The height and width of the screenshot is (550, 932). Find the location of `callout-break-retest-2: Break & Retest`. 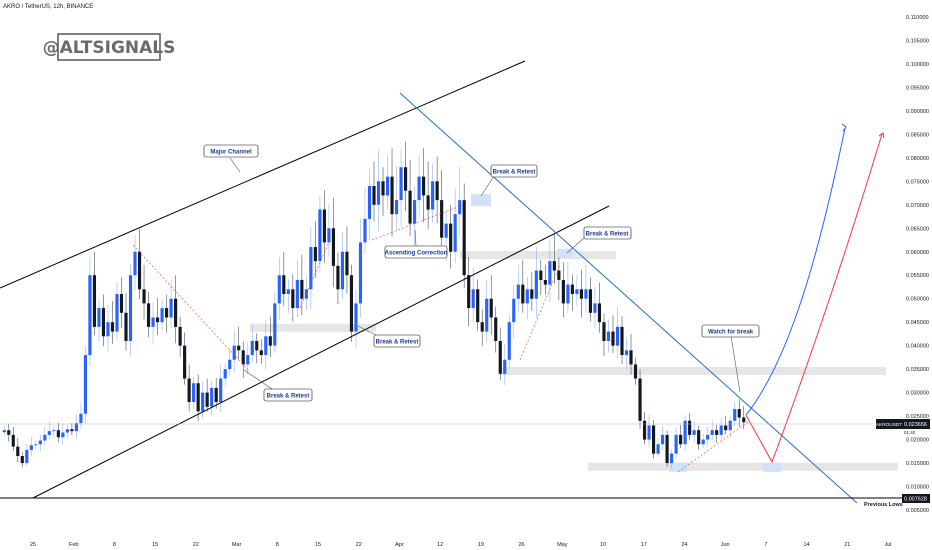

callout-break-retest-2: Break & Retest is located at coordinates (389, 336).